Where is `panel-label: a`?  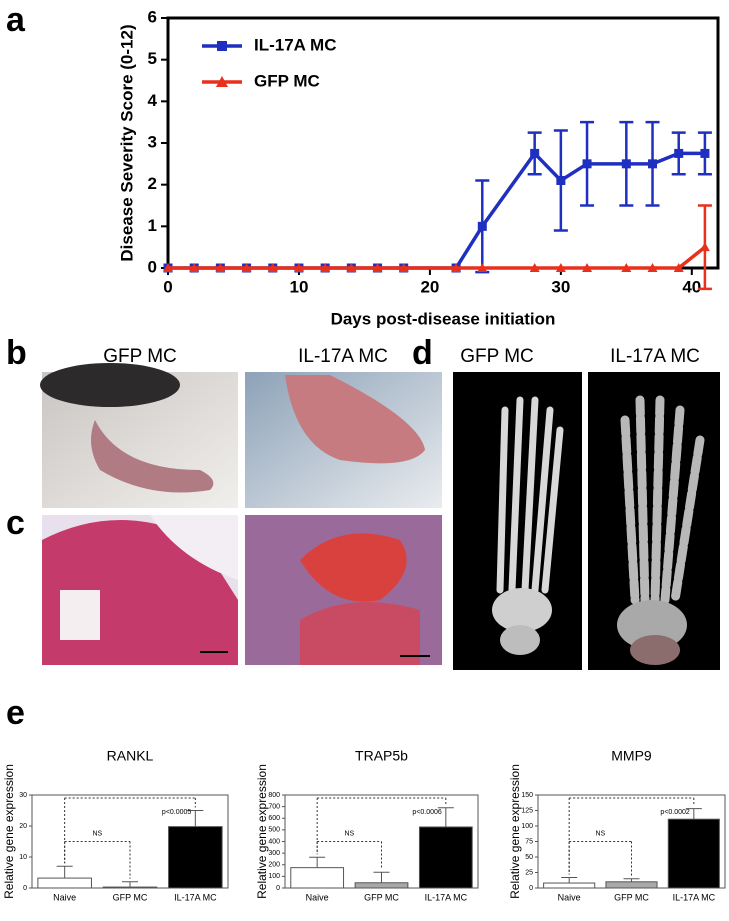
panel-label: a is located at coordinates (16, 20).